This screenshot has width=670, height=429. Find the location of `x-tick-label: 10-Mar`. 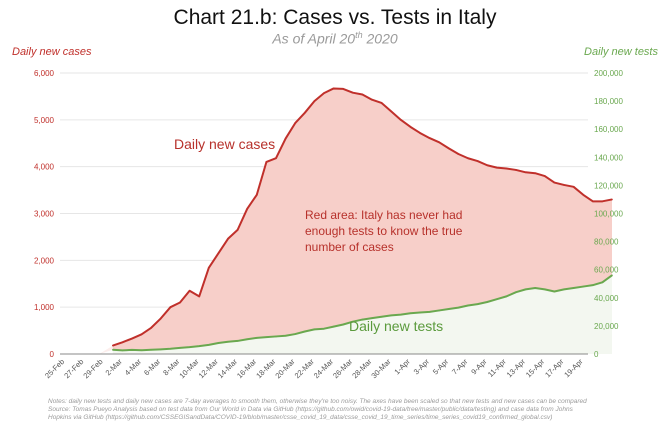

x-tick-label: 10-Mar is located at coordinates (189, 369).